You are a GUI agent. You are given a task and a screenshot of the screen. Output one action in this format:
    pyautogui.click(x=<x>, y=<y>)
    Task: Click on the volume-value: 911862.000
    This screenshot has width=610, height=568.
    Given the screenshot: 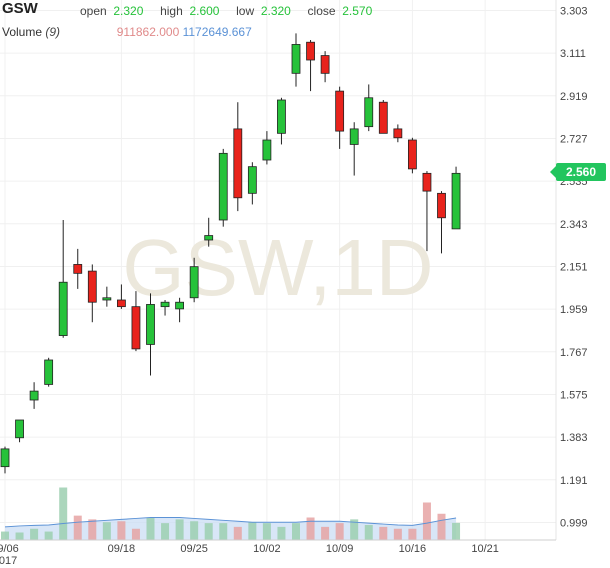 What is the action you would take?
    pyautogui.click(x=148, y=32)
    